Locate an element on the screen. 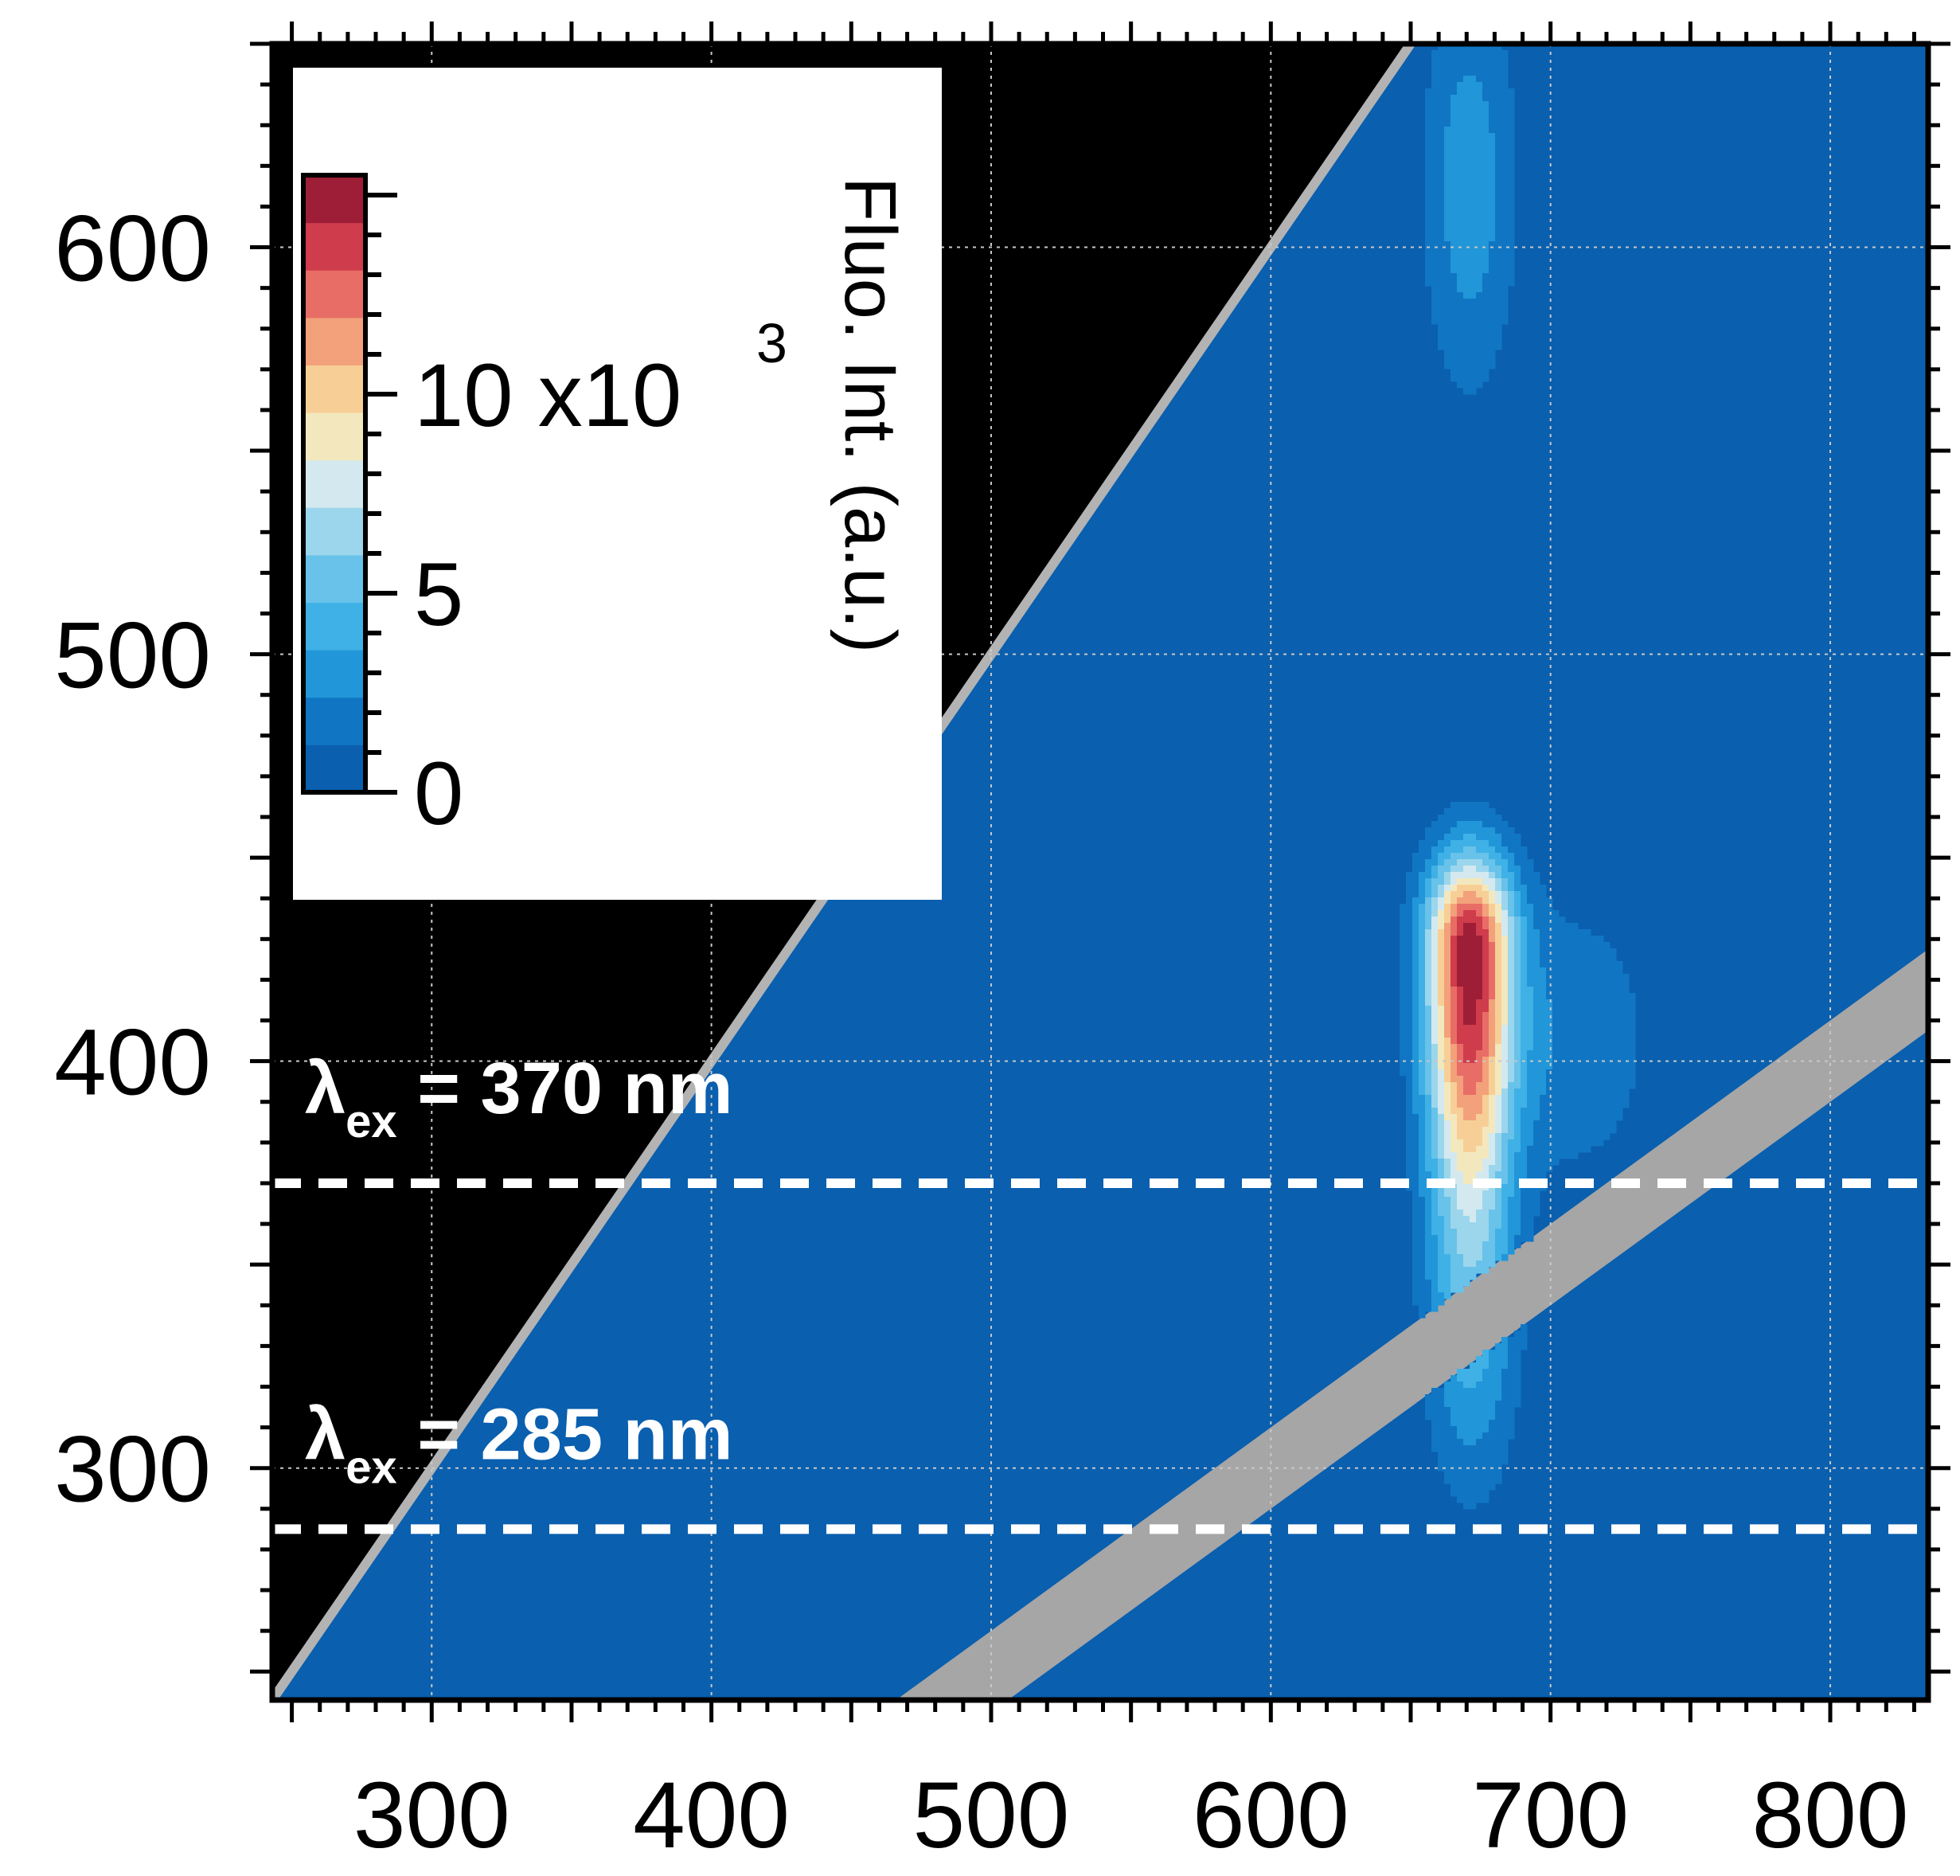 This screenshot has width=1960, height=1876. excitation-label-symbol: λ is located at coordinates (326, 1088).